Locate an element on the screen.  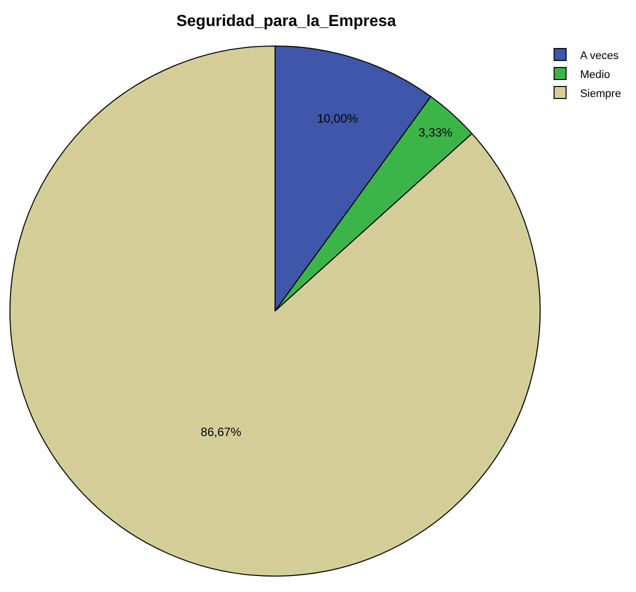
chart-title: Seguridad_para_la_Empresa is located at coordinates (286, 21).